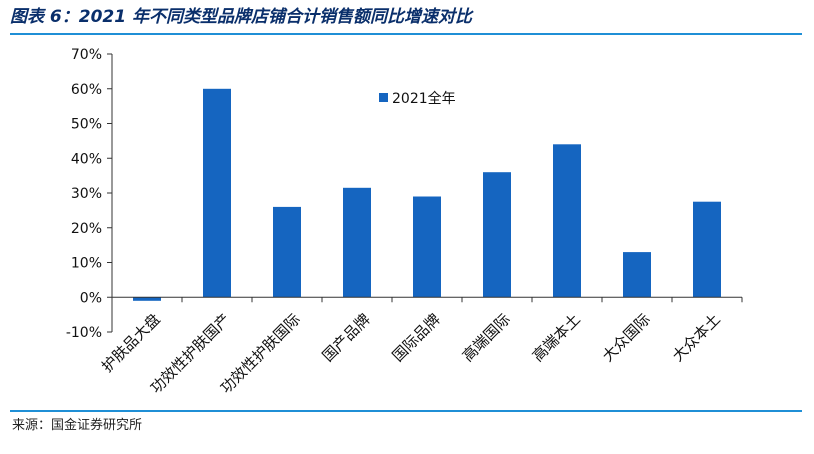 This screenshot has height=454, width=814. I want to click on title-divider, so click(406, 34).